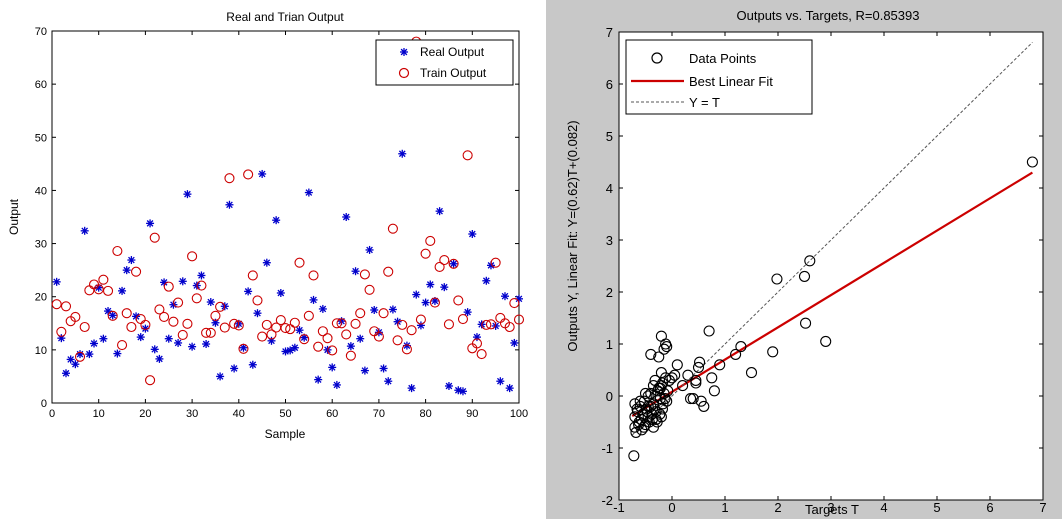  Describe the element at coordinates (609, 136) in the screenshot. I see `right-y-tick-label: 5` at that location.